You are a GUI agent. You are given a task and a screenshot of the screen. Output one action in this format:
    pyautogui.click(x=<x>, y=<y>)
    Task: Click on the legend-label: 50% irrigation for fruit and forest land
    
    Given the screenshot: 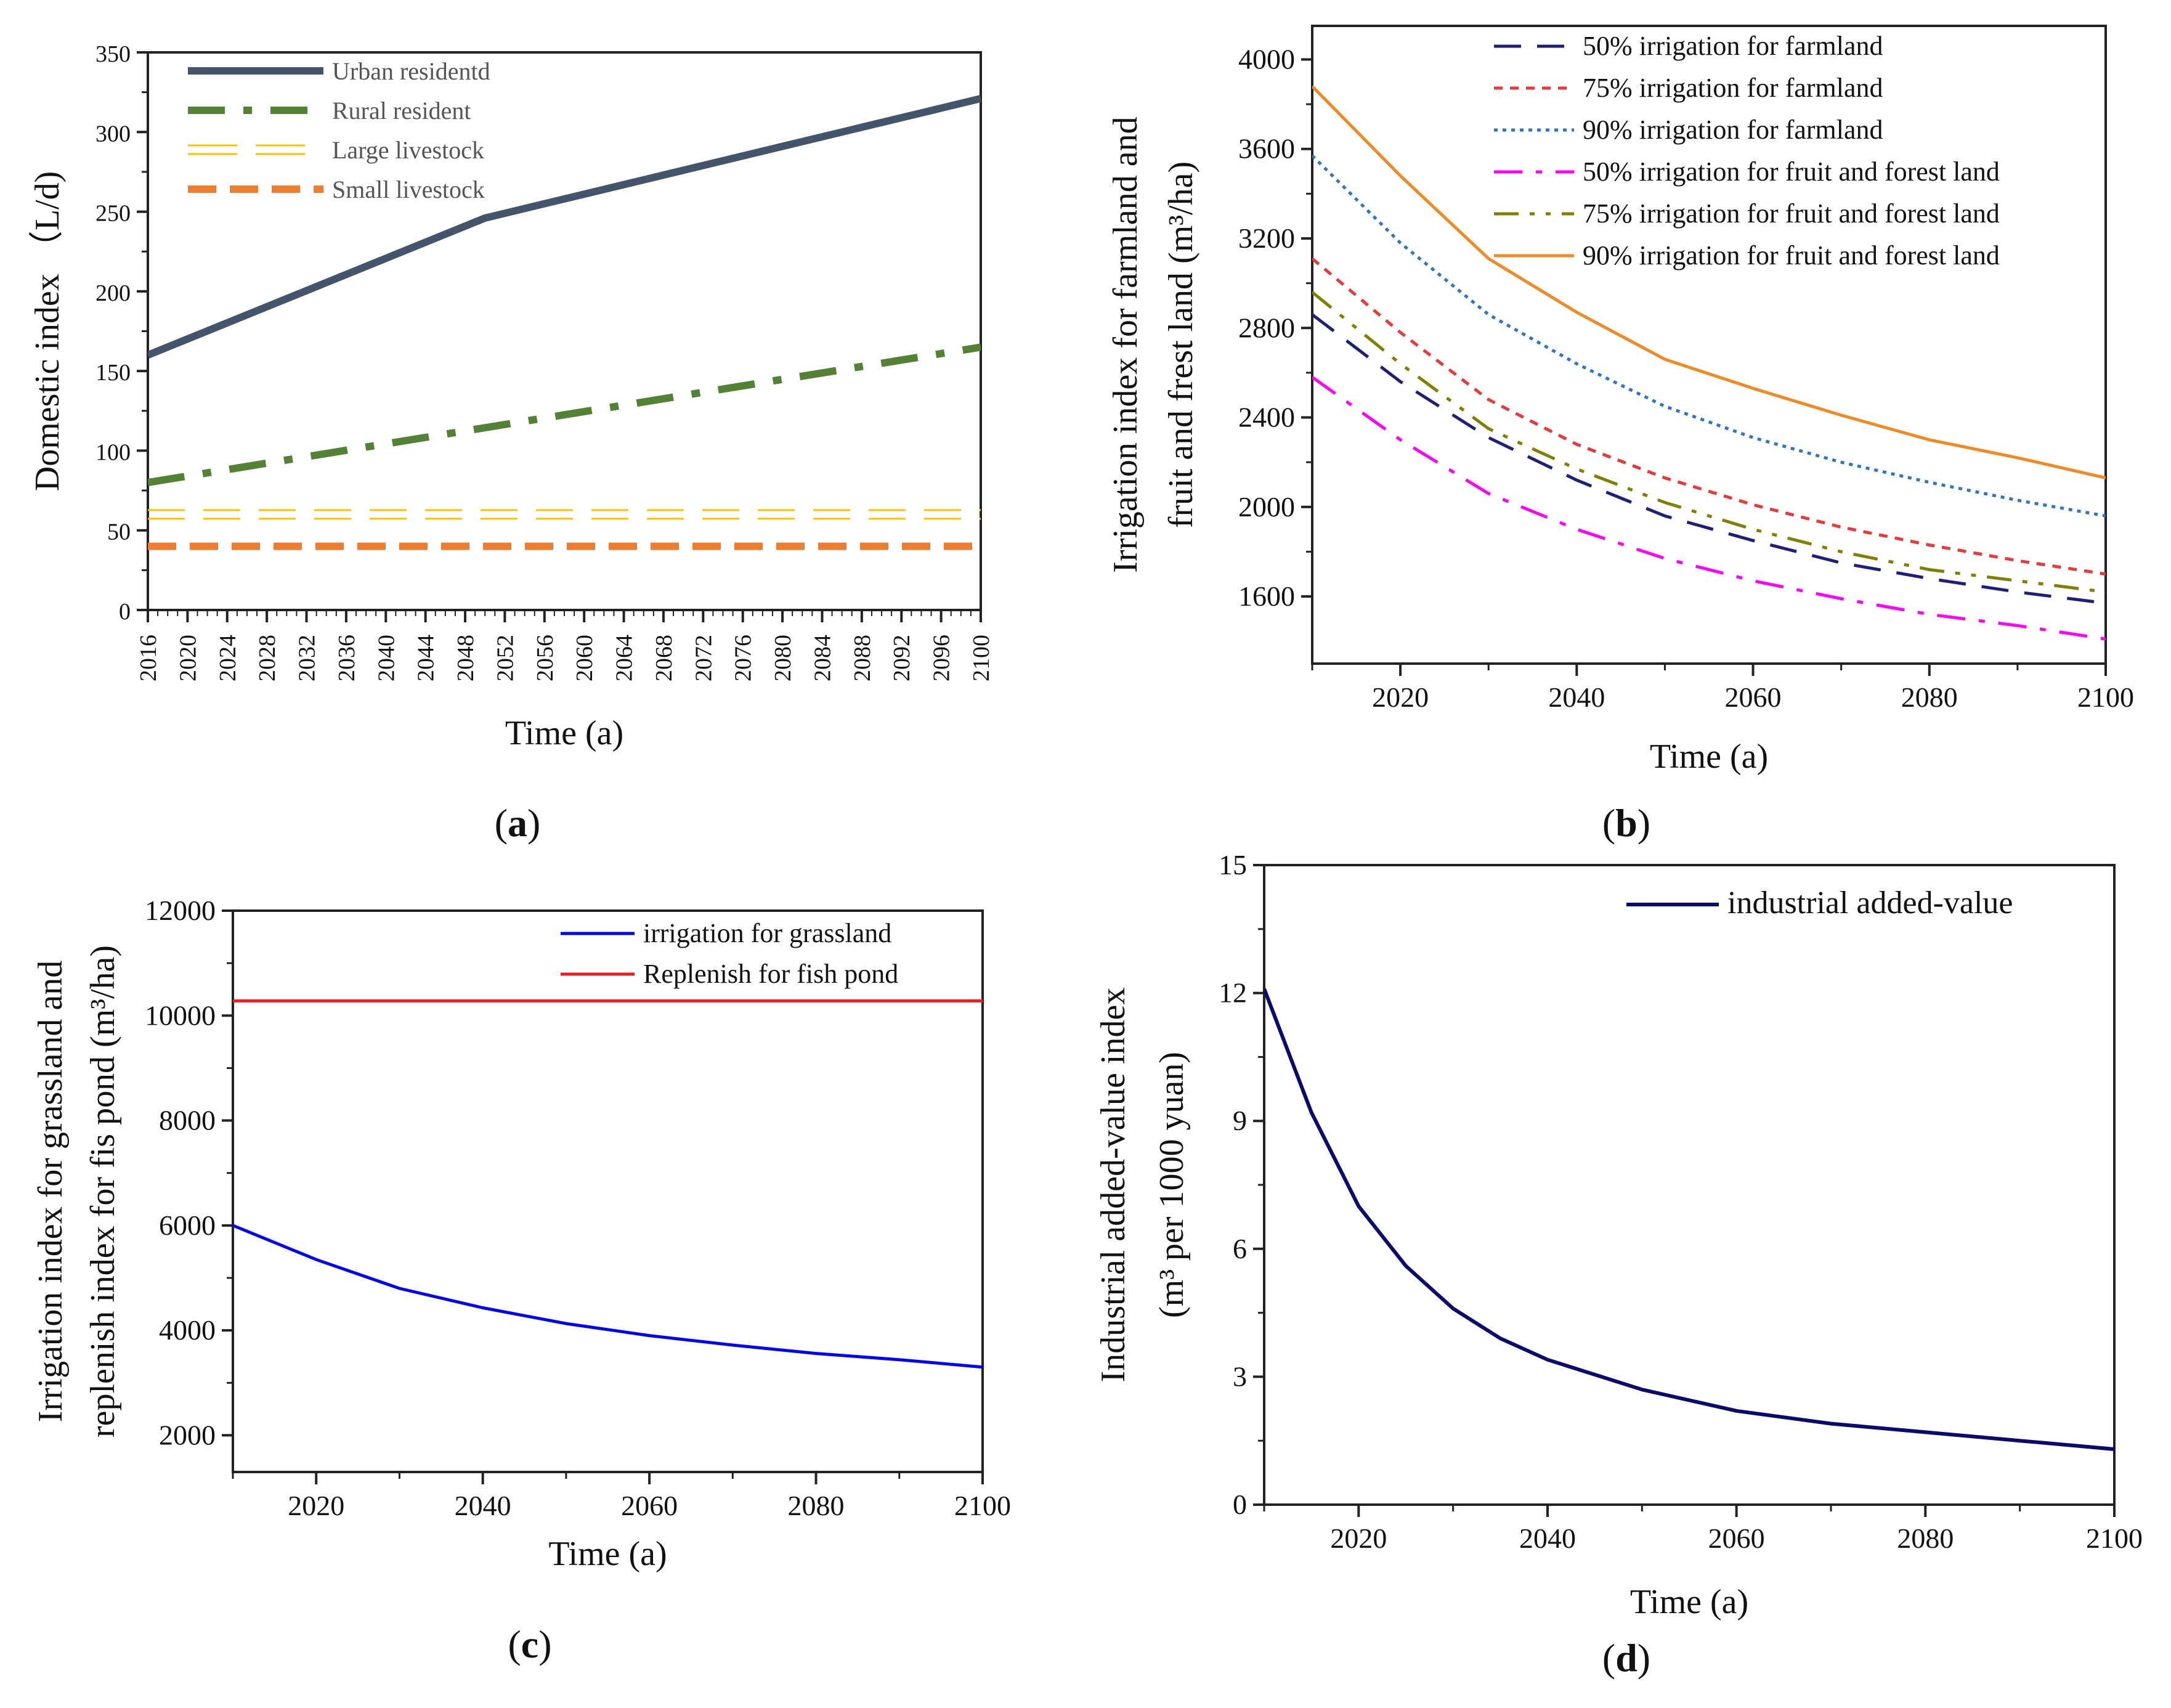 What is the action you would take?
    pyautogui.click(x=1791, y=172)
    